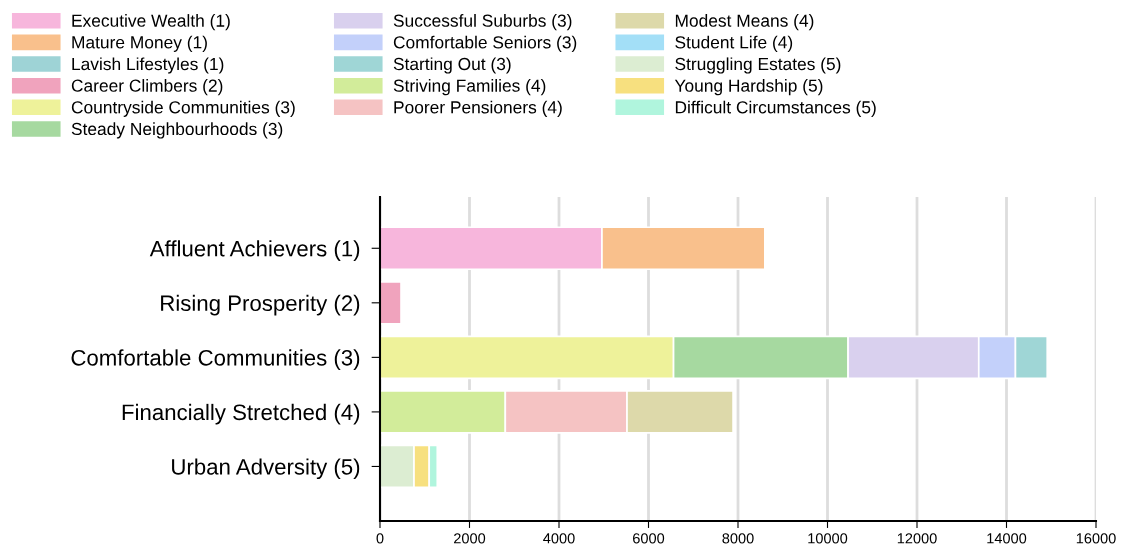  I want to click on x-tick-label: 16000, so click(1096, 538).